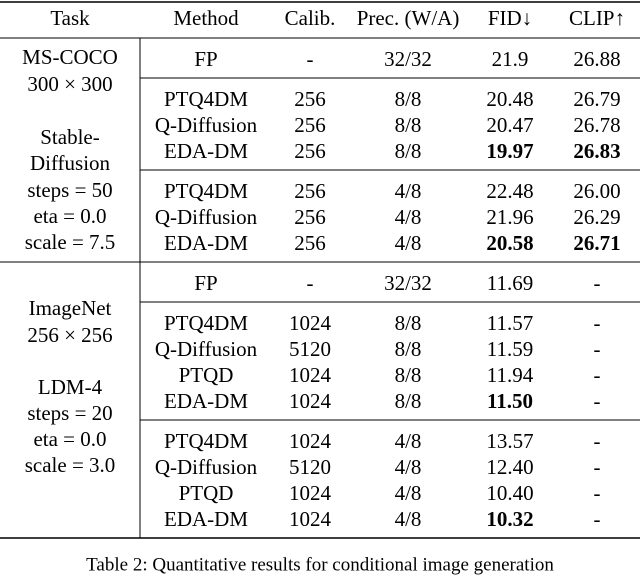  I want to click on table-cell: 12.40, so click(509, 467).